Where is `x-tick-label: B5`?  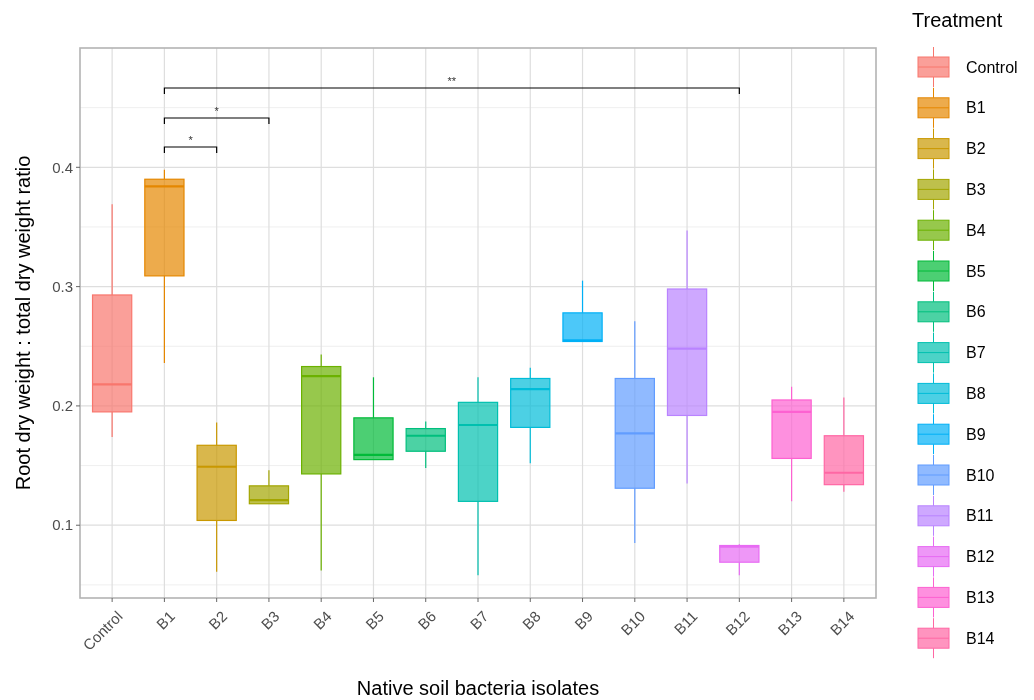
x-tick-label: B5 is located at coordinates (375, 620).